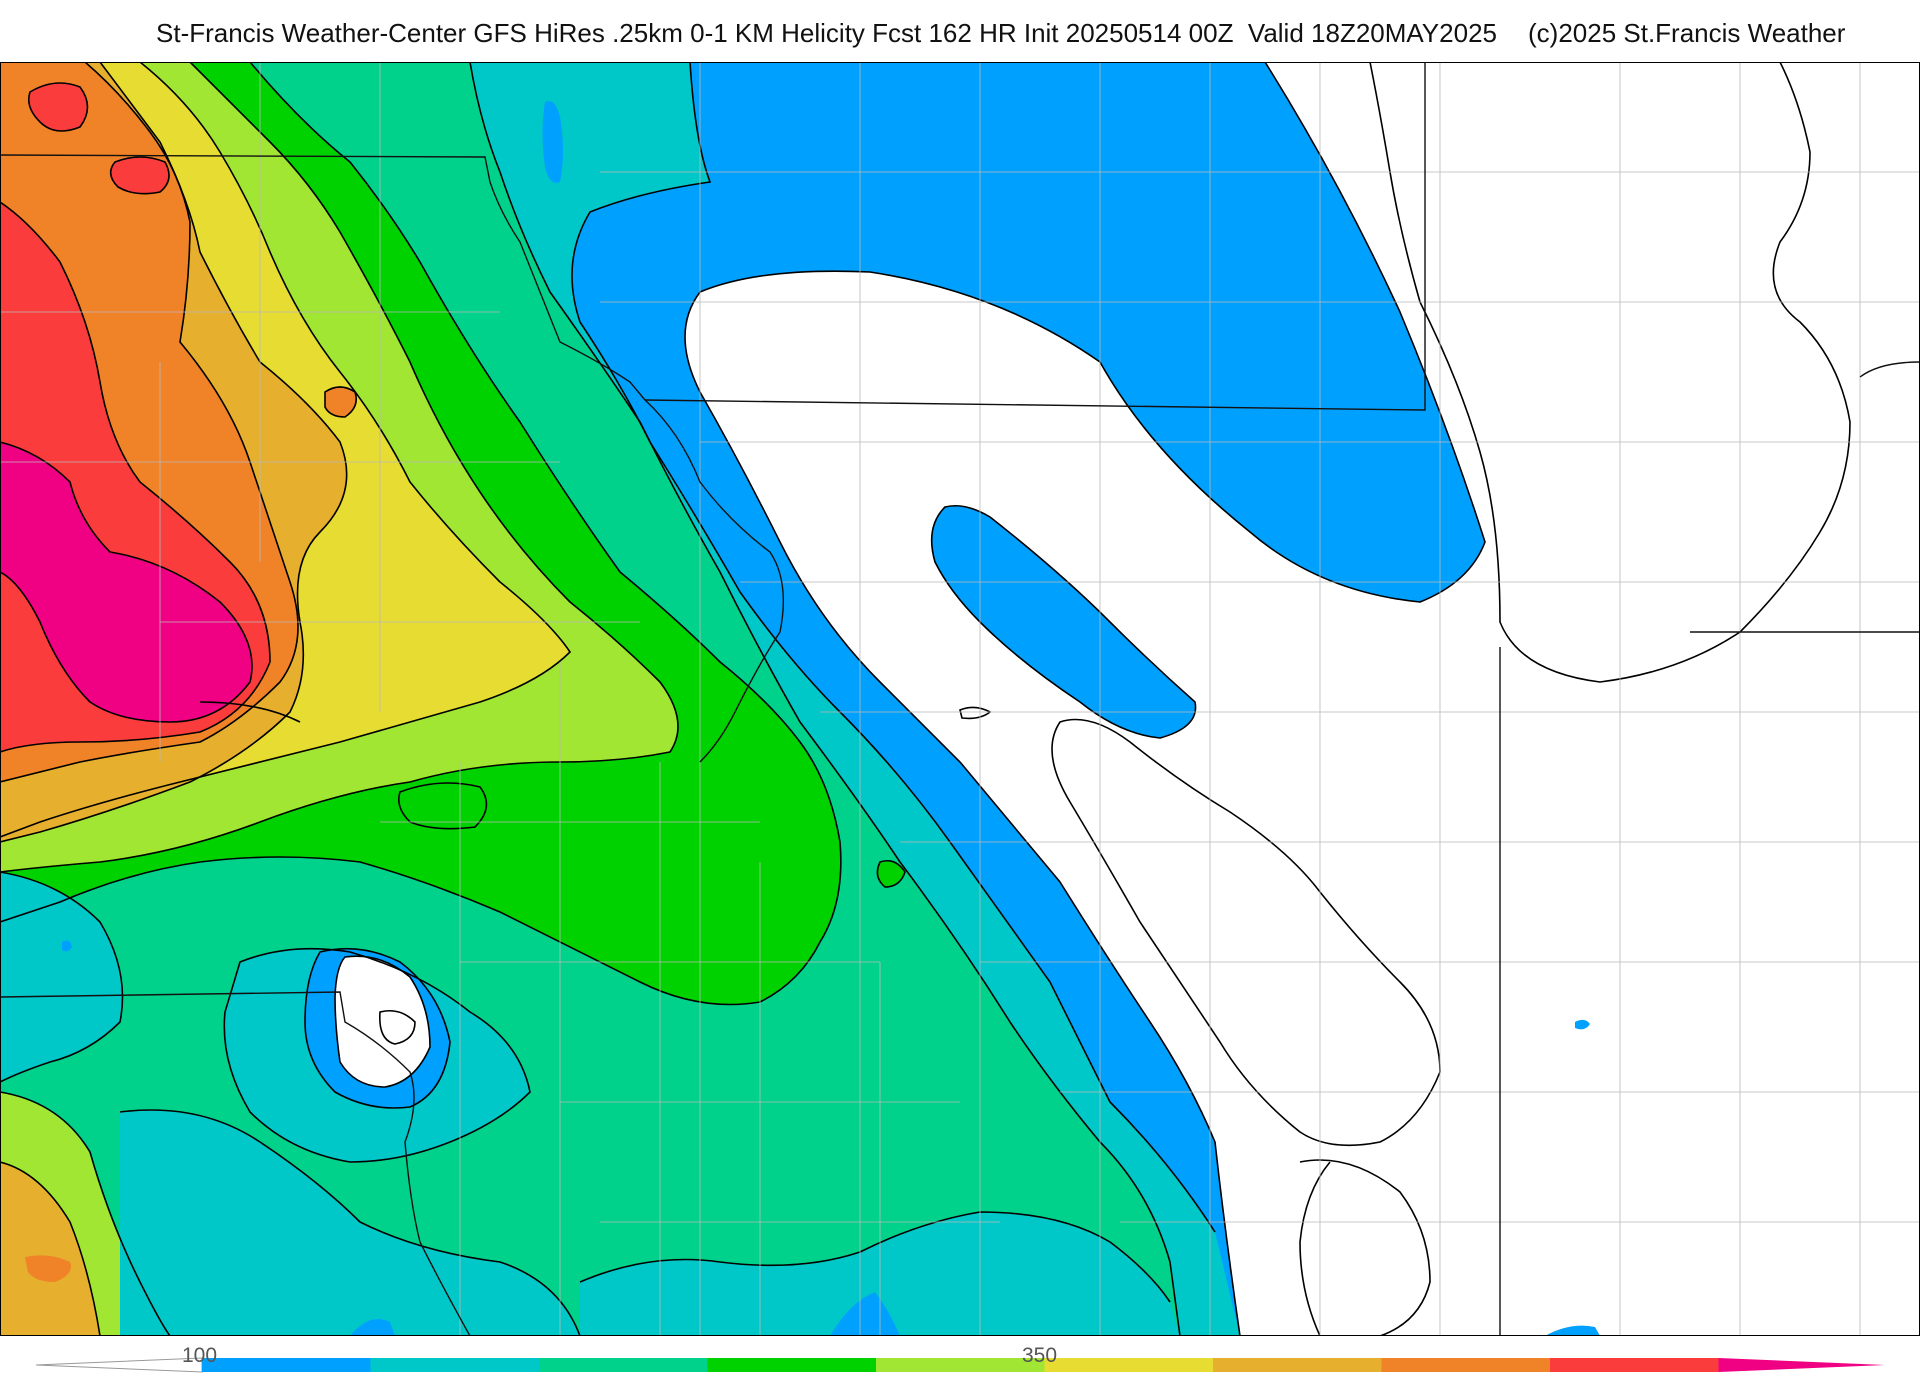 The height and width of the screenshot is (1400, 1920). What do you see at coordinates (61, 977) in the screenshot?
I see `shade-lowerleft-cyan` at bounding box center [61, 977].